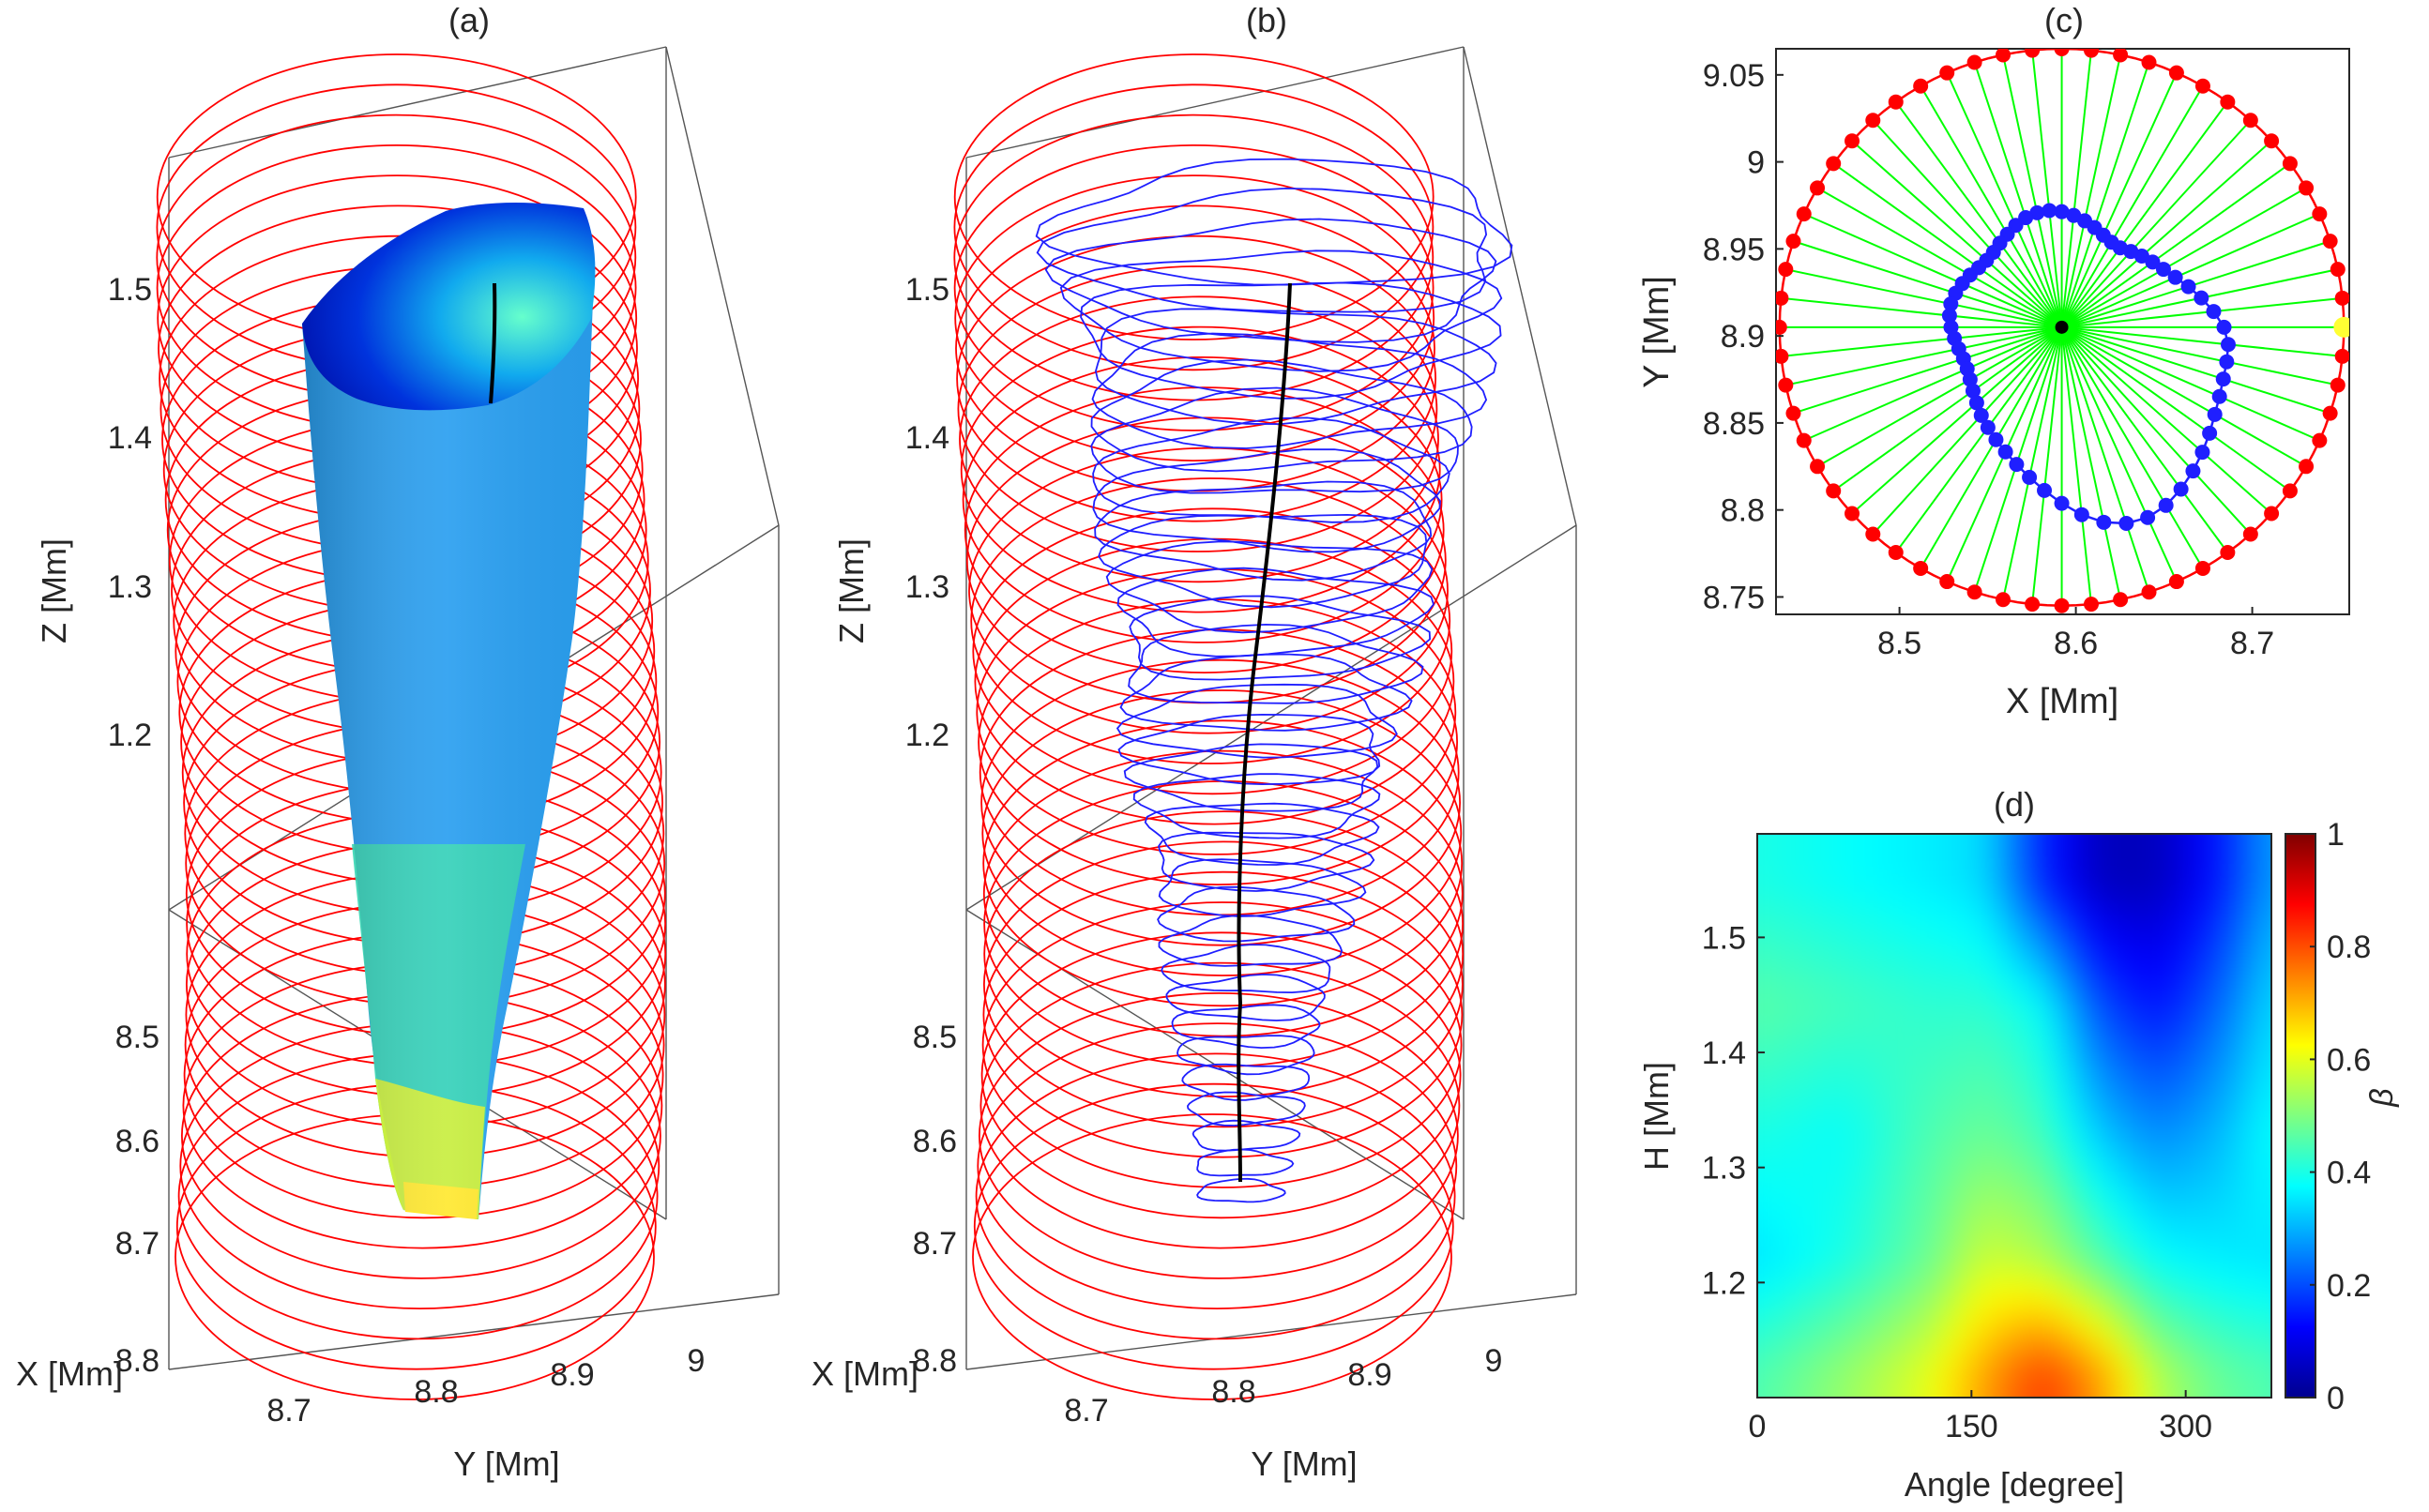 This screenshot has height=1512, width=2429. What do you see at coordinates (130, 587) in the screenshot?
I see `z-tick-label: 1.3` at bounding box center [130, 587].